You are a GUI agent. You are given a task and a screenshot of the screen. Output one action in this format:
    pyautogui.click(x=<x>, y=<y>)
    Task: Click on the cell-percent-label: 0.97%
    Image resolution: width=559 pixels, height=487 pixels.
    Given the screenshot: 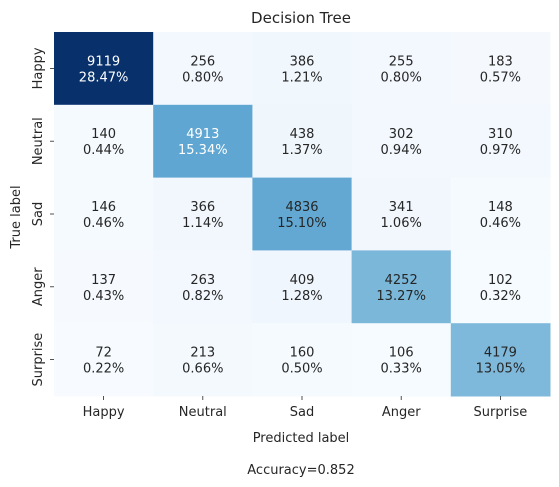 What is the action you would take?
    pyautogui.click(x=500, y=150)
    